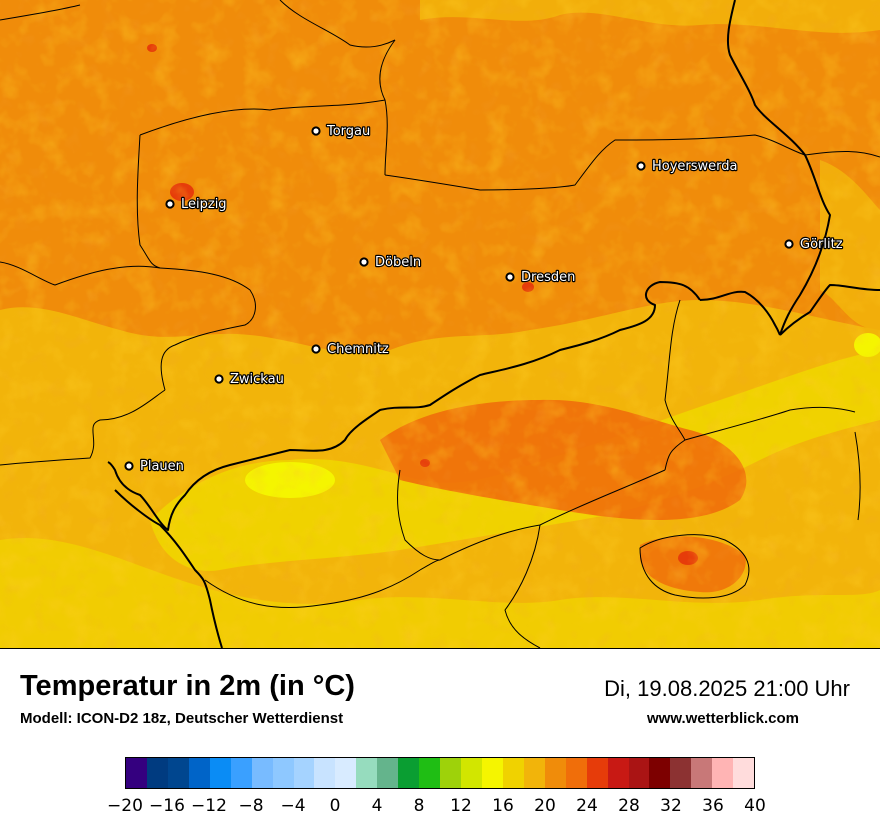 The image size is (880, 830). Describe the element at coordinates (358, 349) in the screenshot. I see `city-label-chemnitz: Chemnitz` at that location.